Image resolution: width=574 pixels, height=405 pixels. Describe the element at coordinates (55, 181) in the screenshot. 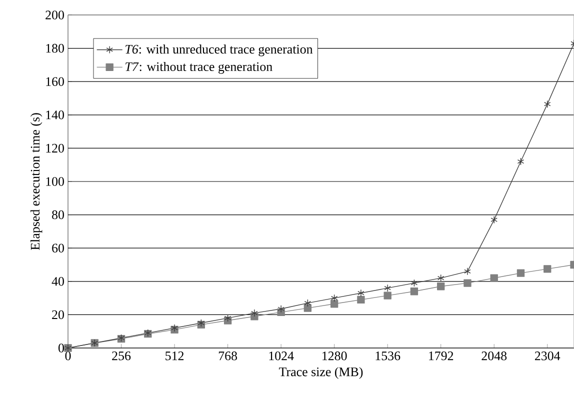

I see `y-tick-label: 100` at that location.